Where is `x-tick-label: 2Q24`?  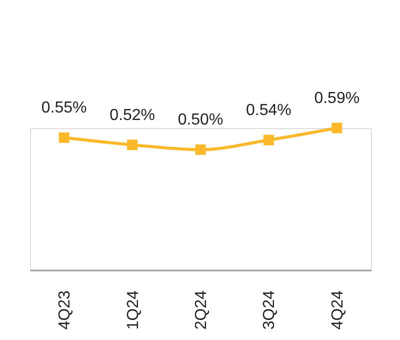 x-tick-label: 2Q24 is located at coordinates (201, 310).